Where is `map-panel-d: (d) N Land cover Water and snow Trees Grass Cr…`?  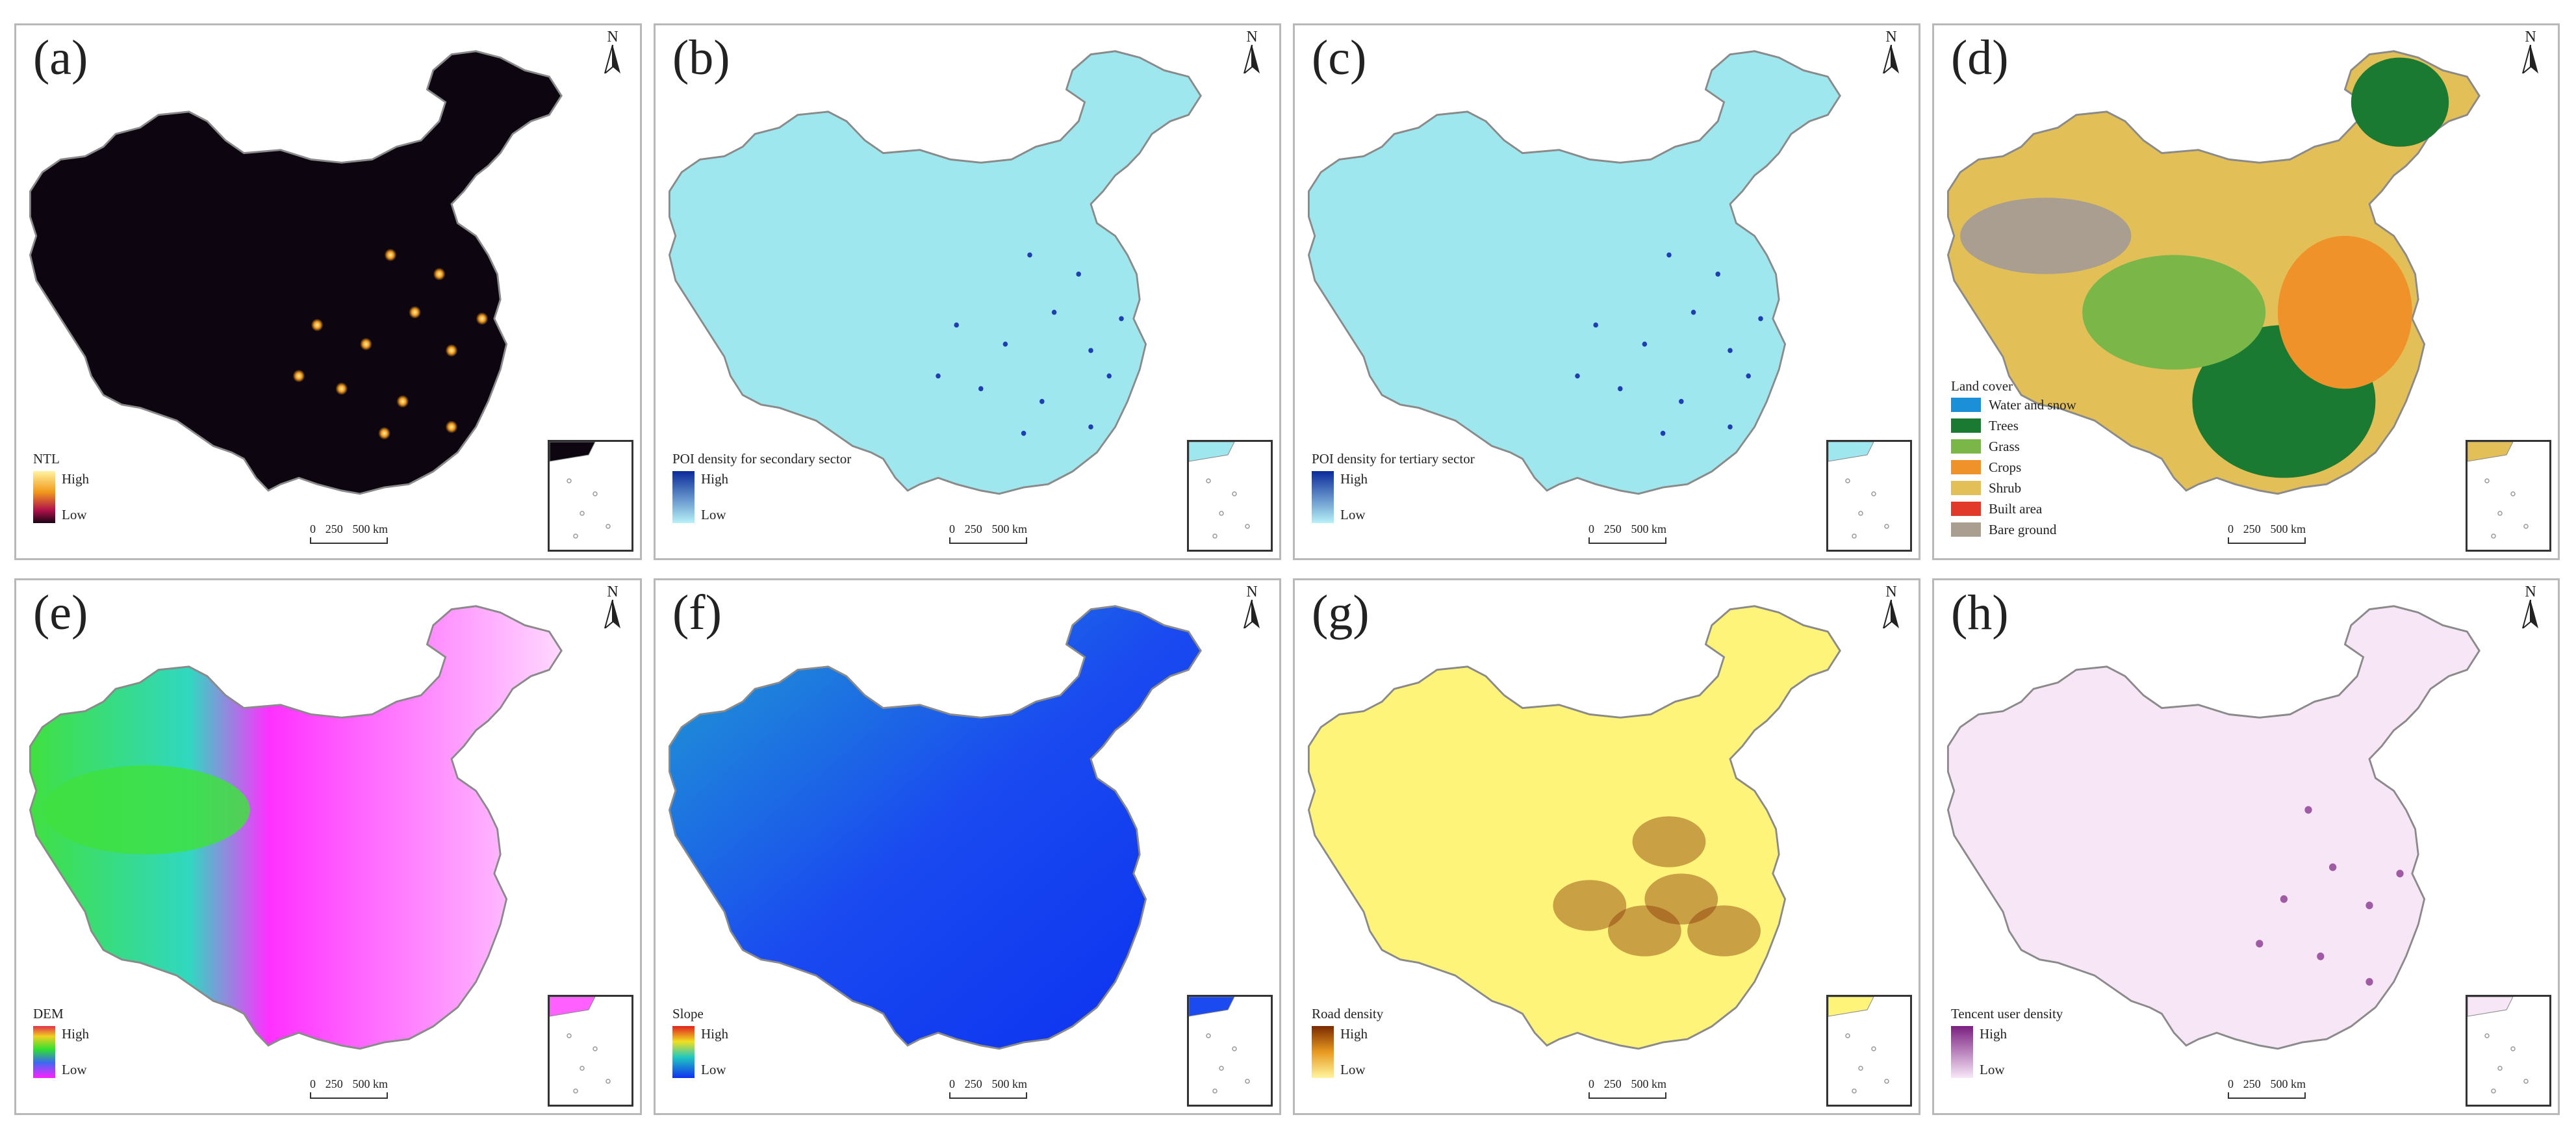 map-panel-d: (d) N Land cover Water and snow Trees Grass Cr… is located at coordinates (2246, 291).